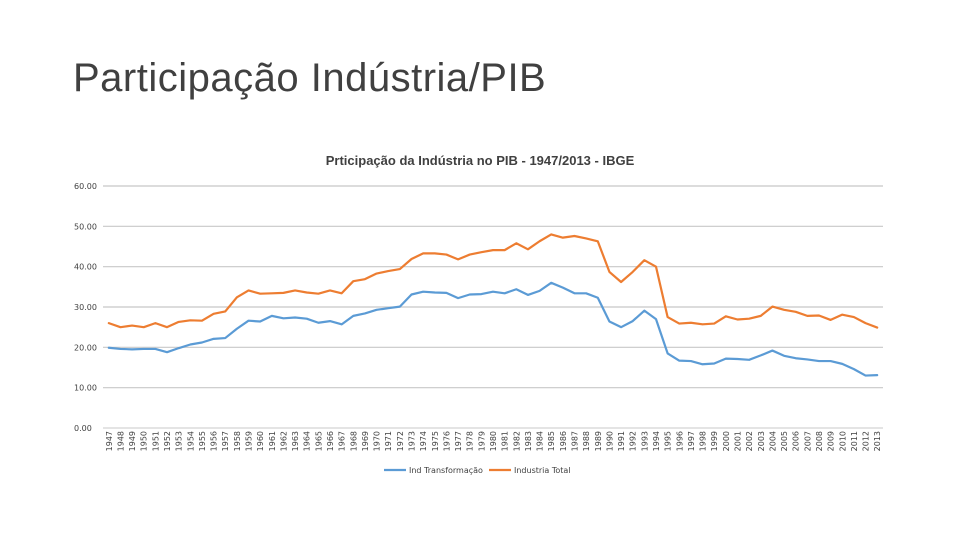 The image size is (960, 540). What do you see at coordinates (342, 441) in the screenshot?
I see `x-tick-label: 1967` at bounding box center [342, 441].